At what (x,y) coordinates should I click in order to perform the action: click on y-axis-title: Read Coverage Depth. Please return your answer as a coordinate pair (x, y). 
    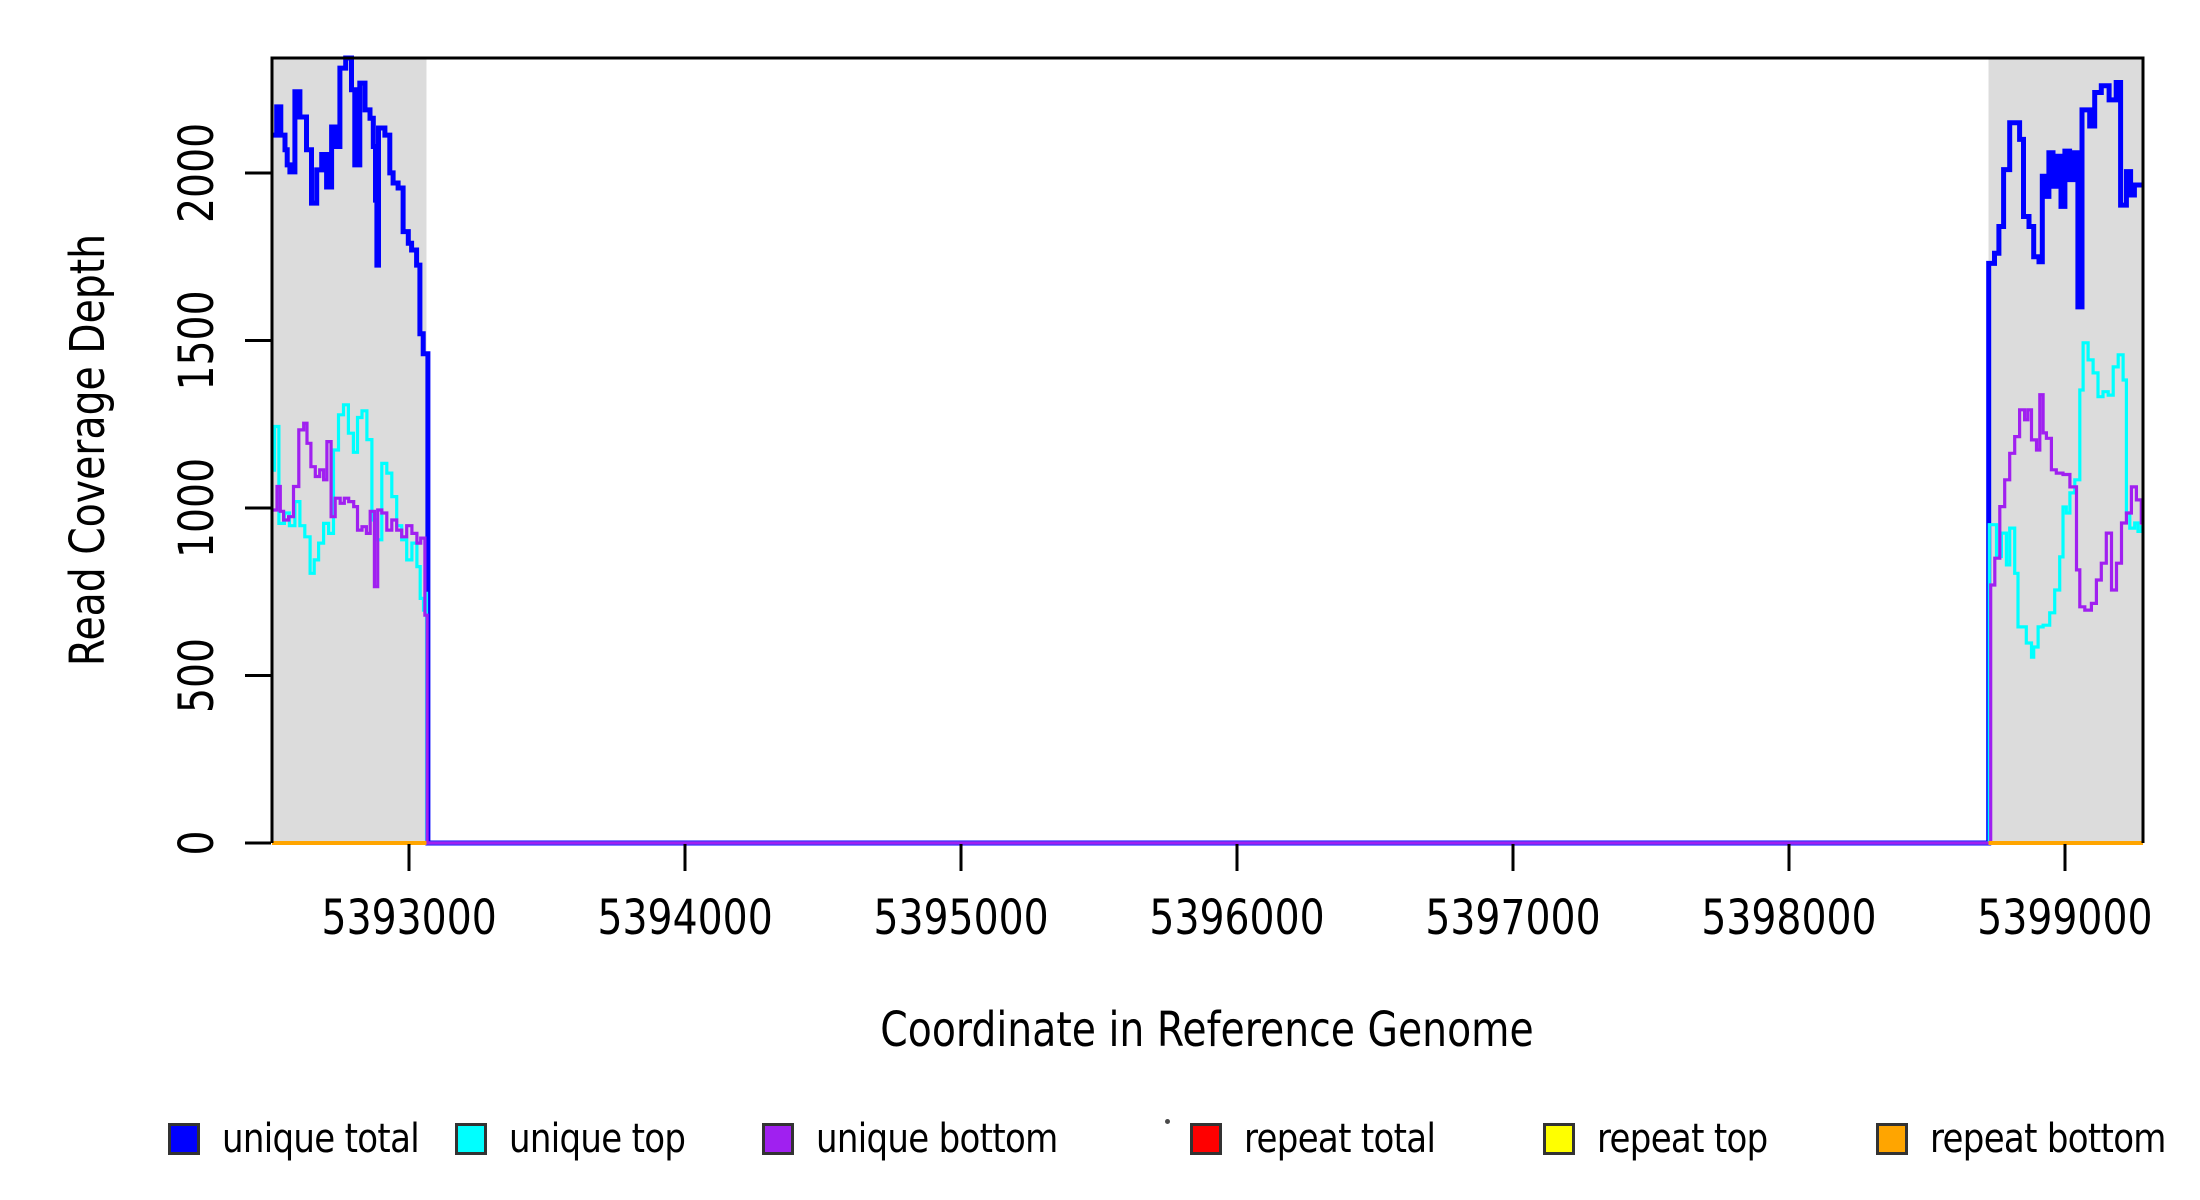
    Looking at the image, I should click on (88, 450).